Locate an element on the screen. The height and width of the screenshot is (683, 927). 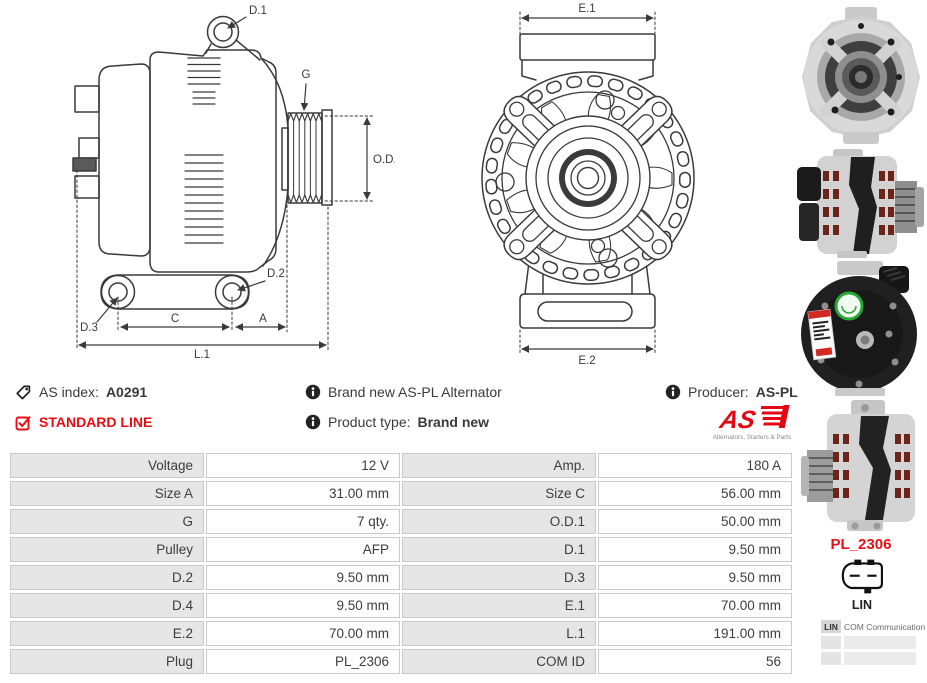
spec-label: Pulley is located at coordinates (107, 549).